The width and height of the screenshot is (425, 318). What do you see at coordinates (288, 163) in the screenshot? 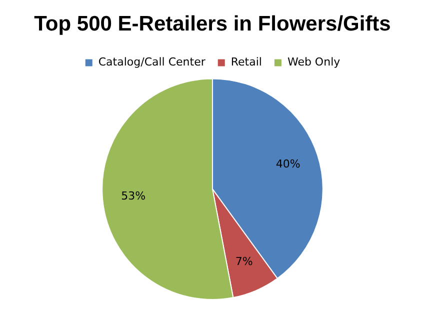
I see `data-label: 40%` at bounding box center [288, 163].